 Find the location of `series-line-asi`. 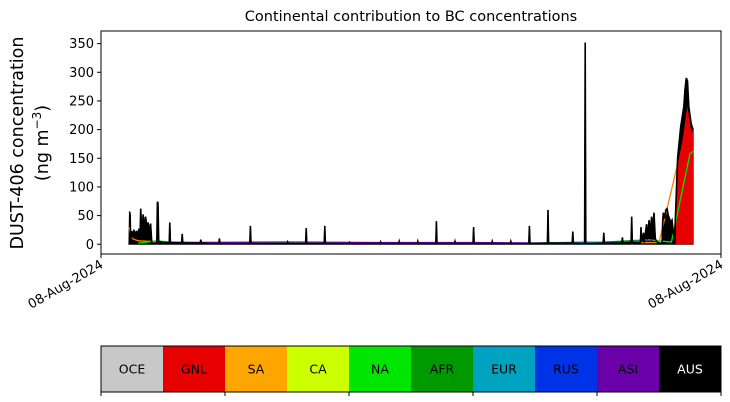

series-line-asi is located at coordinates (404, 242).